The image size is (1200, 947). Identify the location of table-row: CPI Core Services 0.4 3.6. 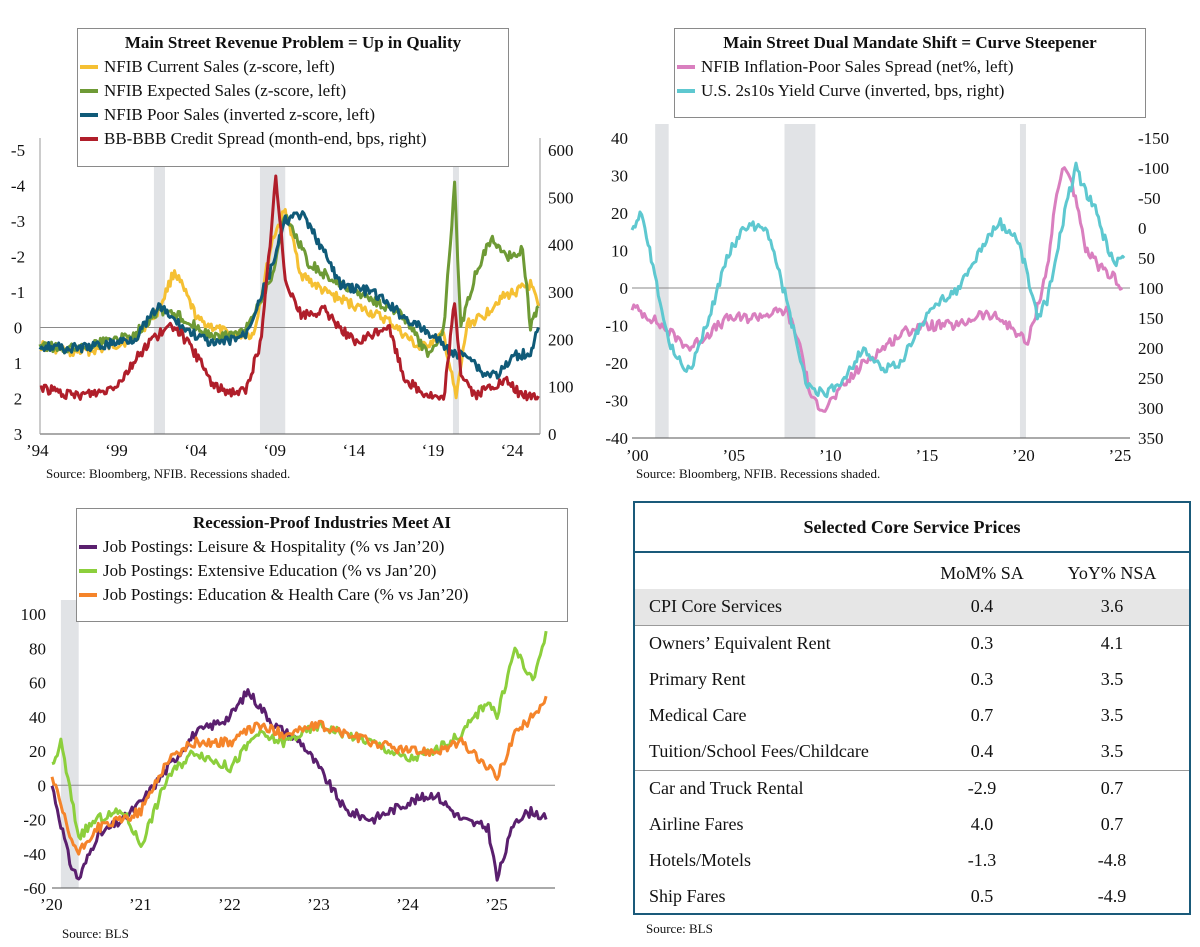
(912, 607).